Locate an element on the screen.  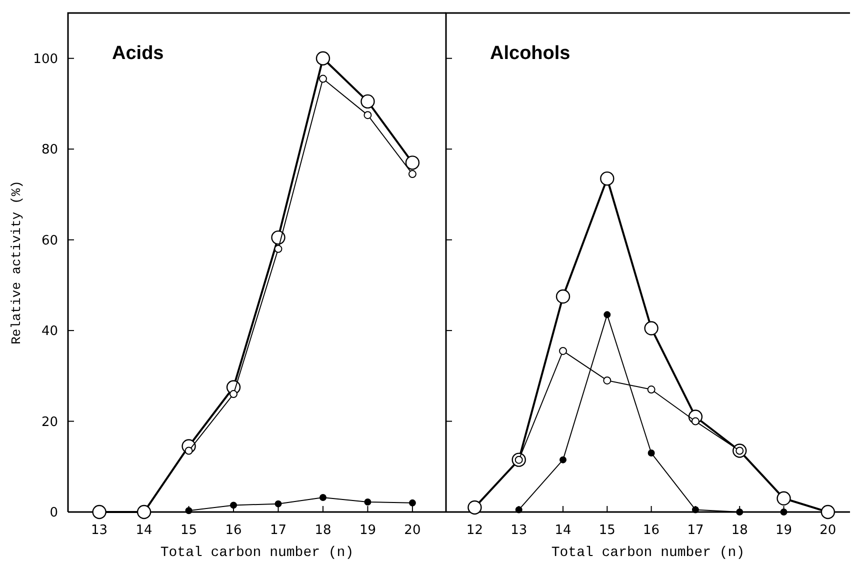
text: Acids is located at coordinates (138, 53).